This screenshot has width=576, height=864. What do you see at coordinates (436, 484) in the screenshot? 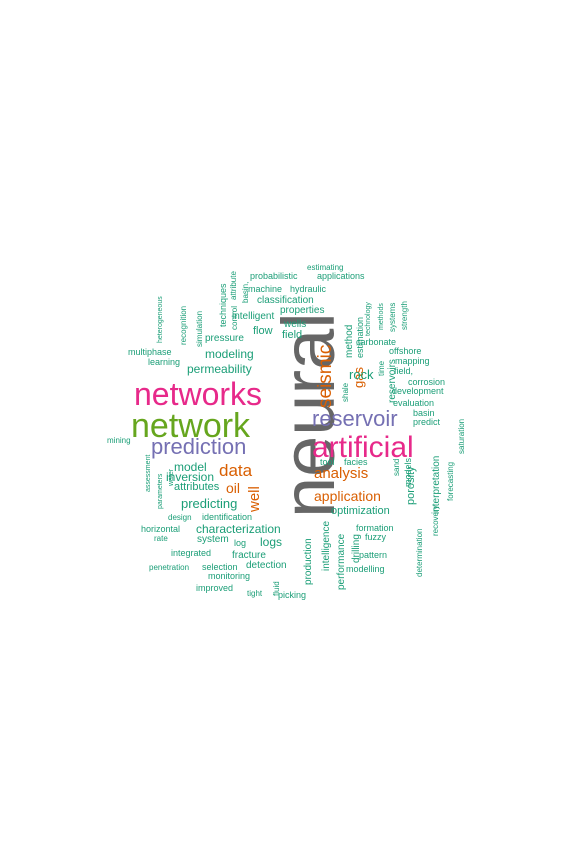
I see `word-interpretation: interpretation` at bounding box center [436, 484].